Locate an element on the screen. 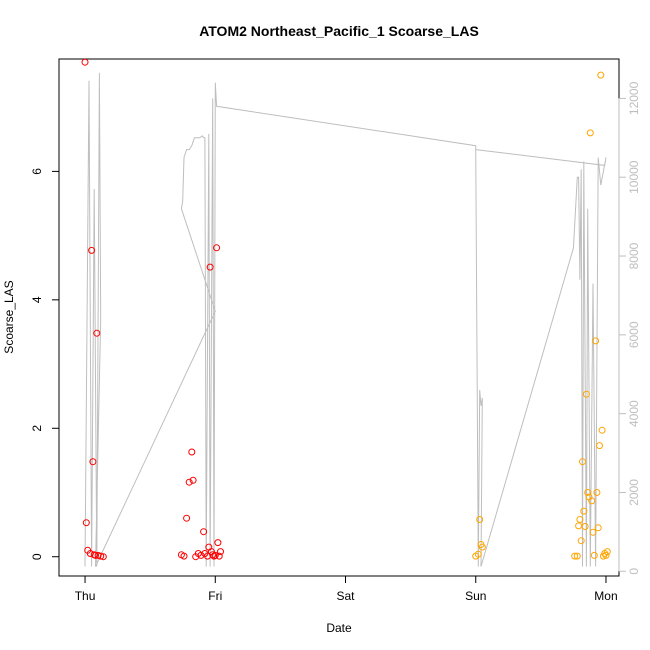 The width and height of the screenshot is (650, 650). x-tick-label: Sun is located at coordinates (475, 596).